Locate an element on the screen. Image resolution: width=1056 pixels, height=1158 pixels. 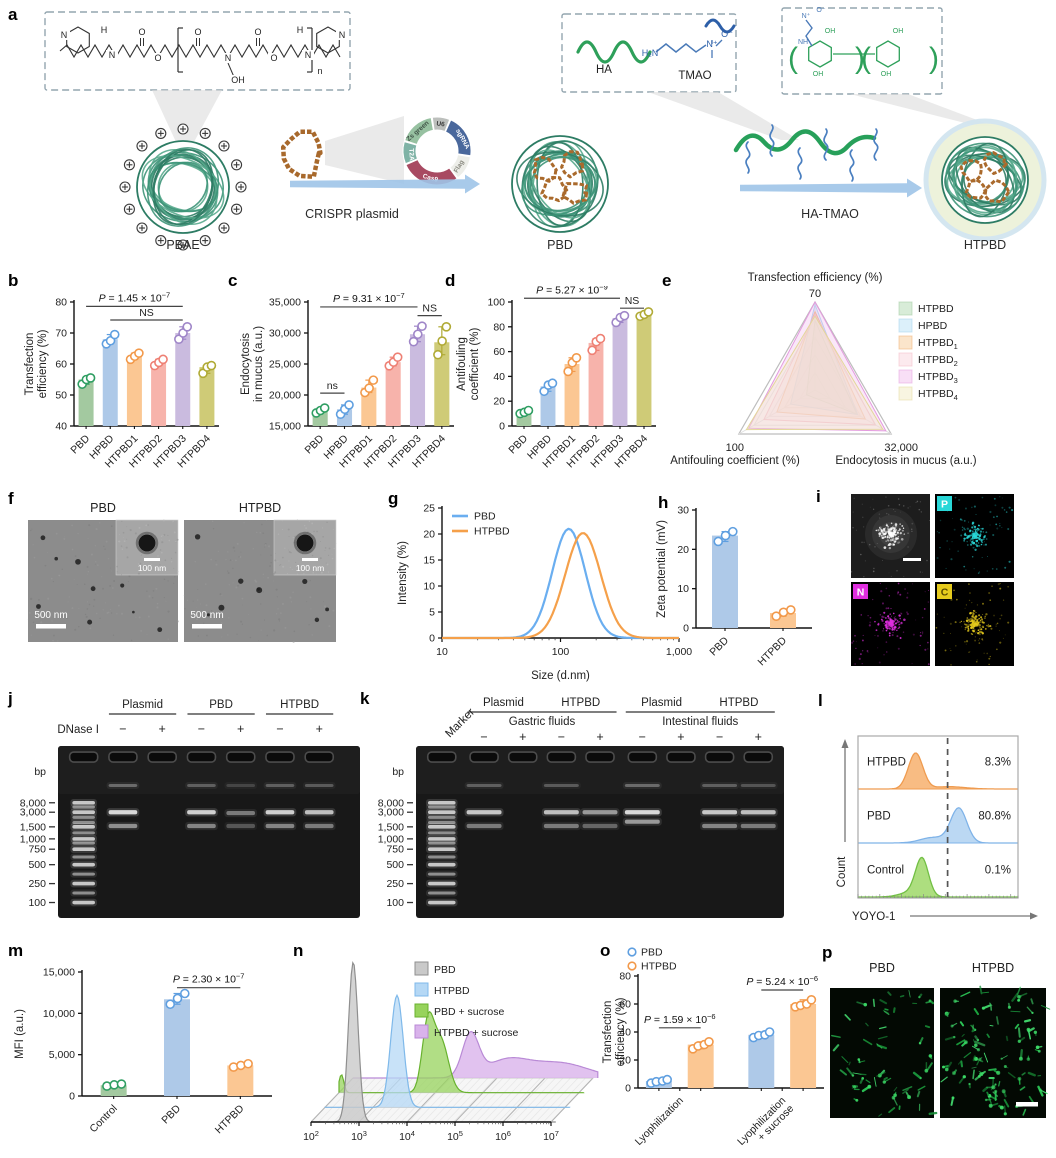
svg-text: 15,000 is located at coordinates (59, 973).